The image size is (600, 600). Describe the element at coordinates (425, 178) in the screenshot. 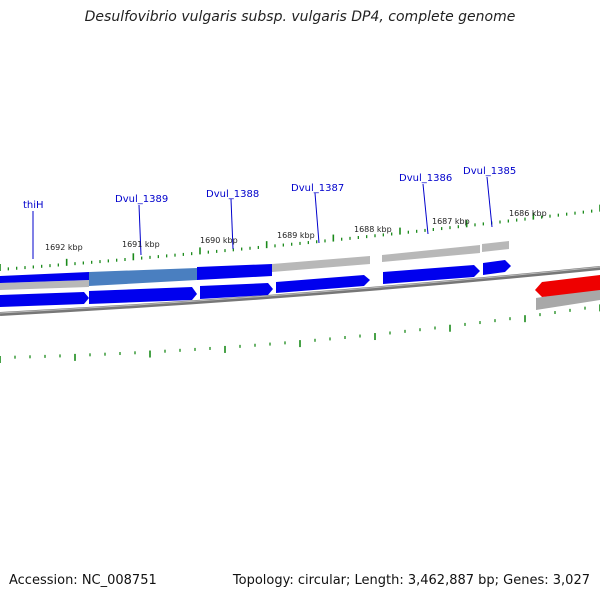

I see `gene-label-dvul-1386: Dvul_1386` at that location.